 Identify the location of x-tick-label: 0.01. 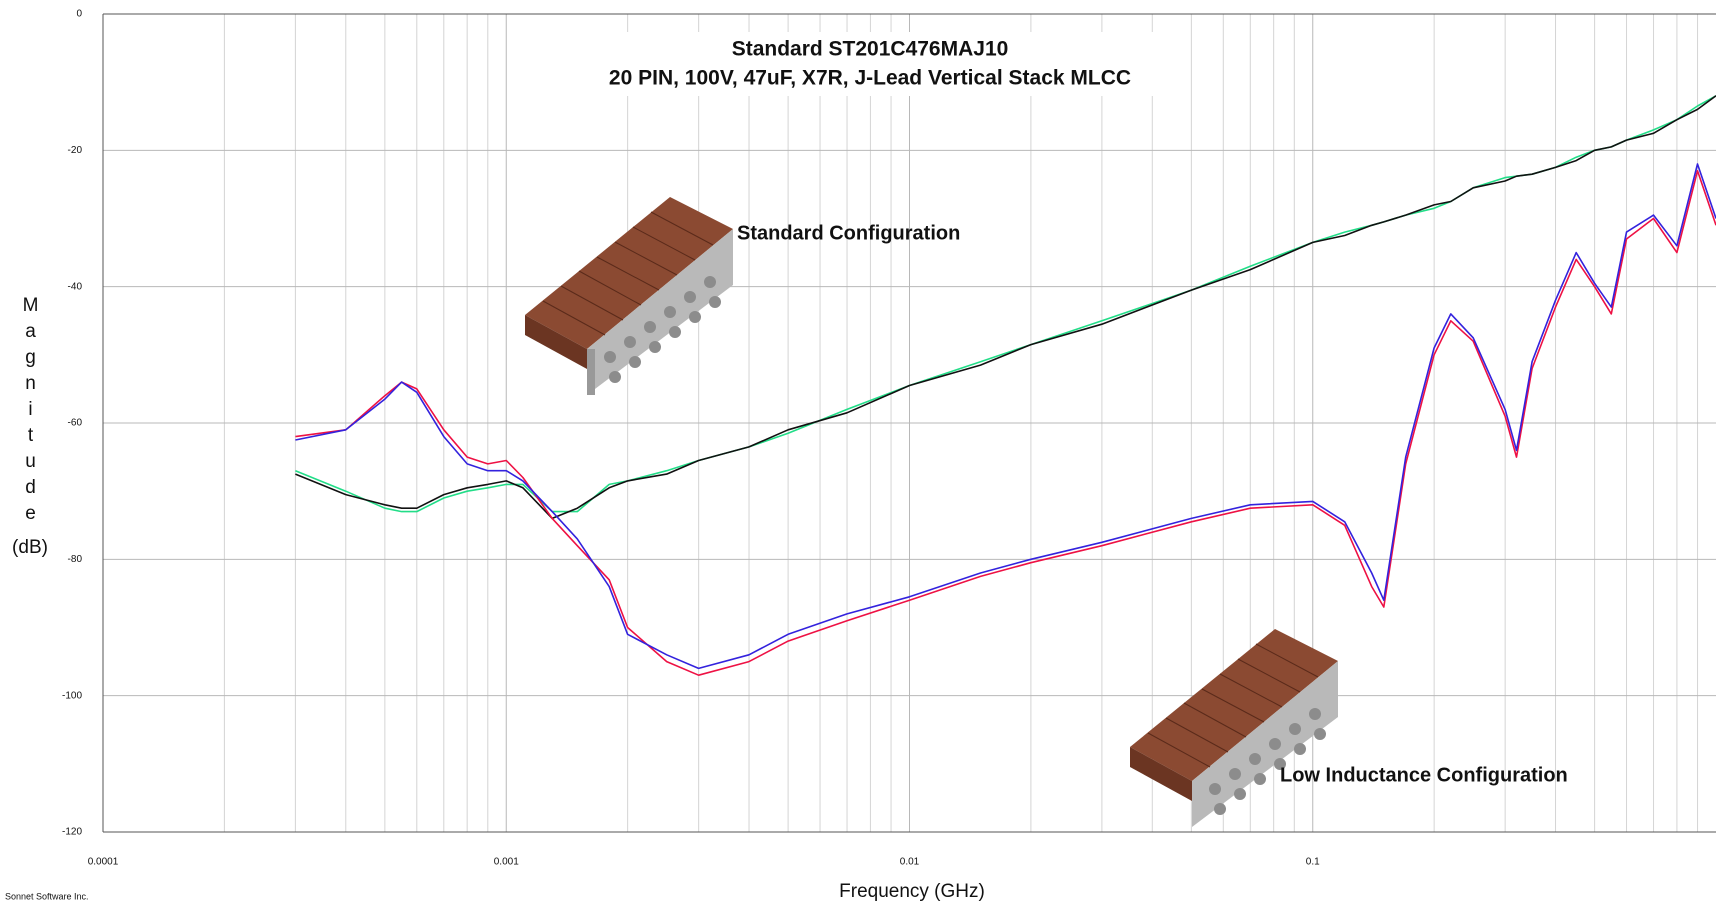
(910, 862).